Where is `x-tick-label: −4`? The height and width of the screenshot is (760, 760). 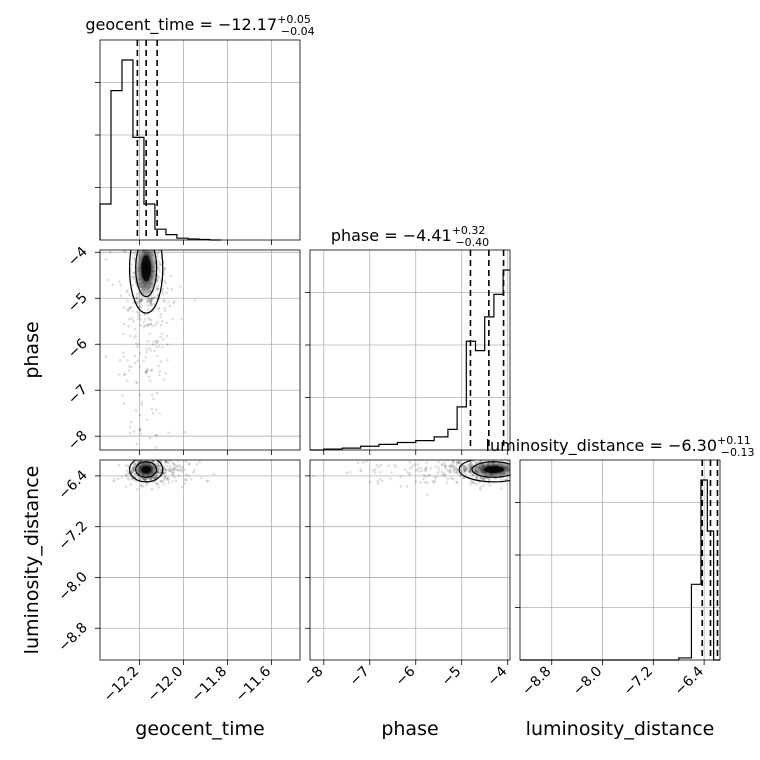
x-tick-label: −4 is located at coordinates (498, 676).